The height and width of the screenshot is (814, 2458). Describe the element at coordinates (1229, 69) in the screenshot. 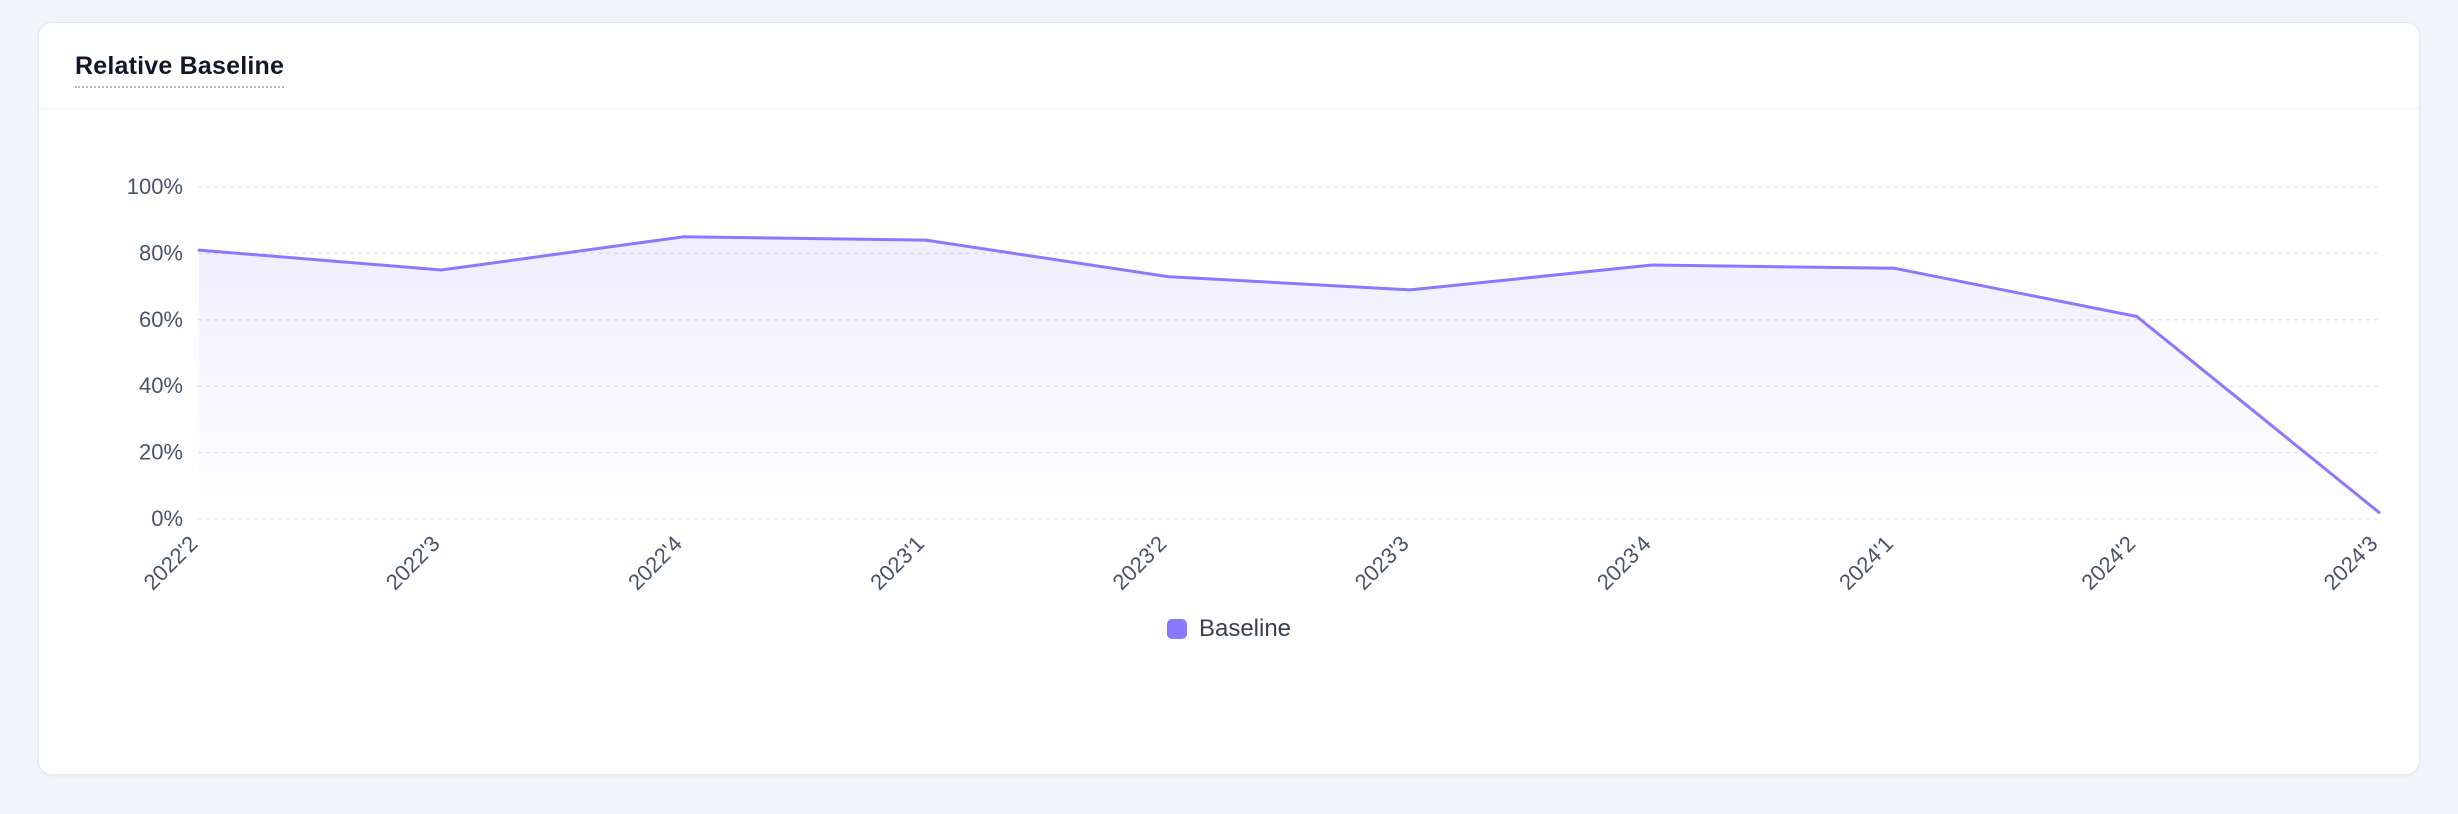

I see `card-title: Relative Baseline` at that location.